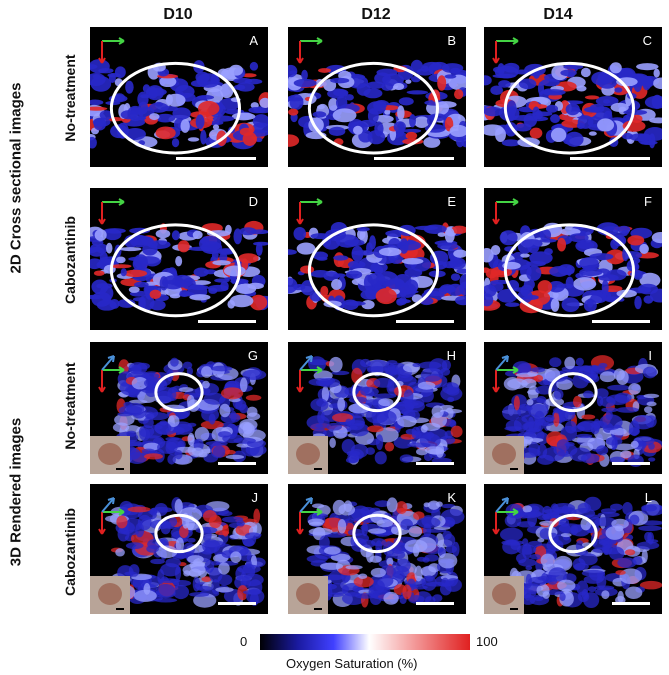 This screenshot has width=669, height=675. Describe the element at coordinates (558, 14) in the screenshot. I see `column-header-d14: D14` at that location.